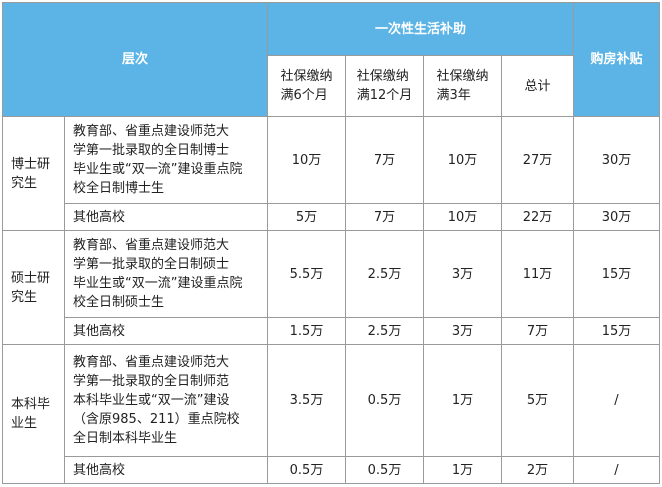 This screenshot has width=662, height=487. Describe the element at coordinates (33, 414) in the screenshot. I see `category-undergraduate: 本科毕 业生` at that location.